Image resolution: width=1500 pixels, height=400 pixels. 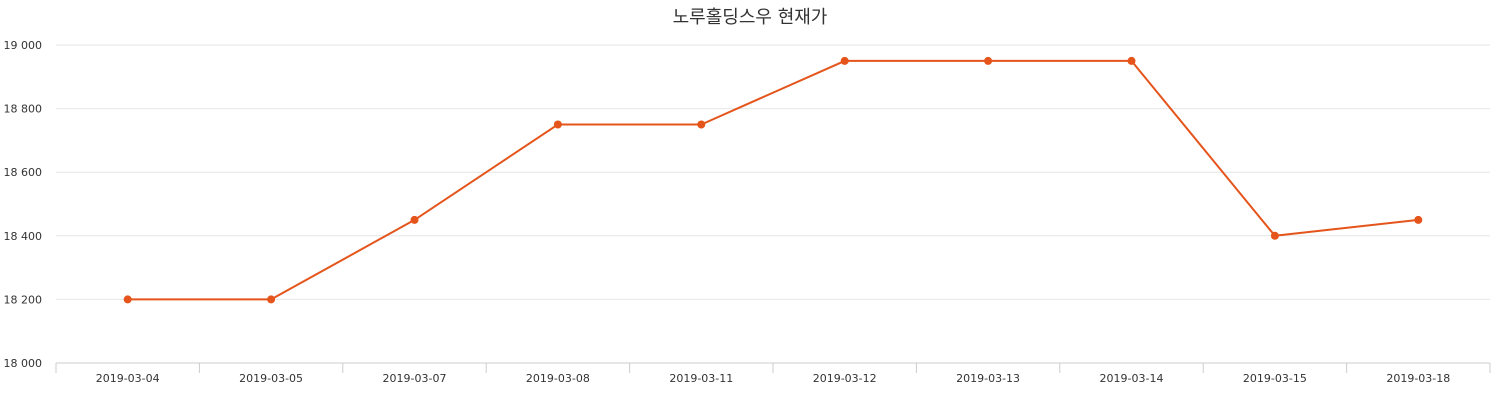 What do you see at coordinates (23, 204) in the screenshot?
I see `y-axis-tick-labels: 18 000 18 200 18 400 18 600 18 800 19 000` at bounding box center [23, 204].